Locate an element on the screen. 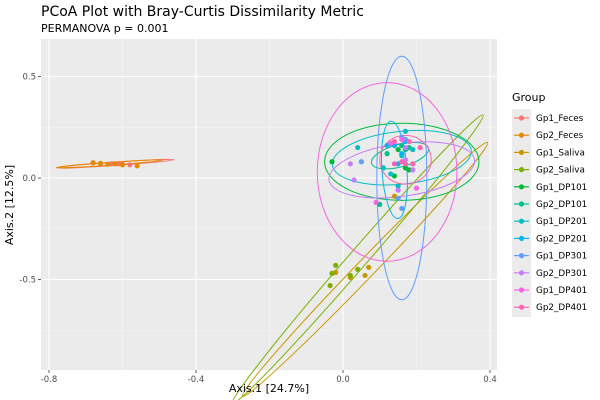 The image size is (600, 400). x-axis-ticks: -0.8 -0.4 0.0 0.4 is located at coordinates (269, 377).